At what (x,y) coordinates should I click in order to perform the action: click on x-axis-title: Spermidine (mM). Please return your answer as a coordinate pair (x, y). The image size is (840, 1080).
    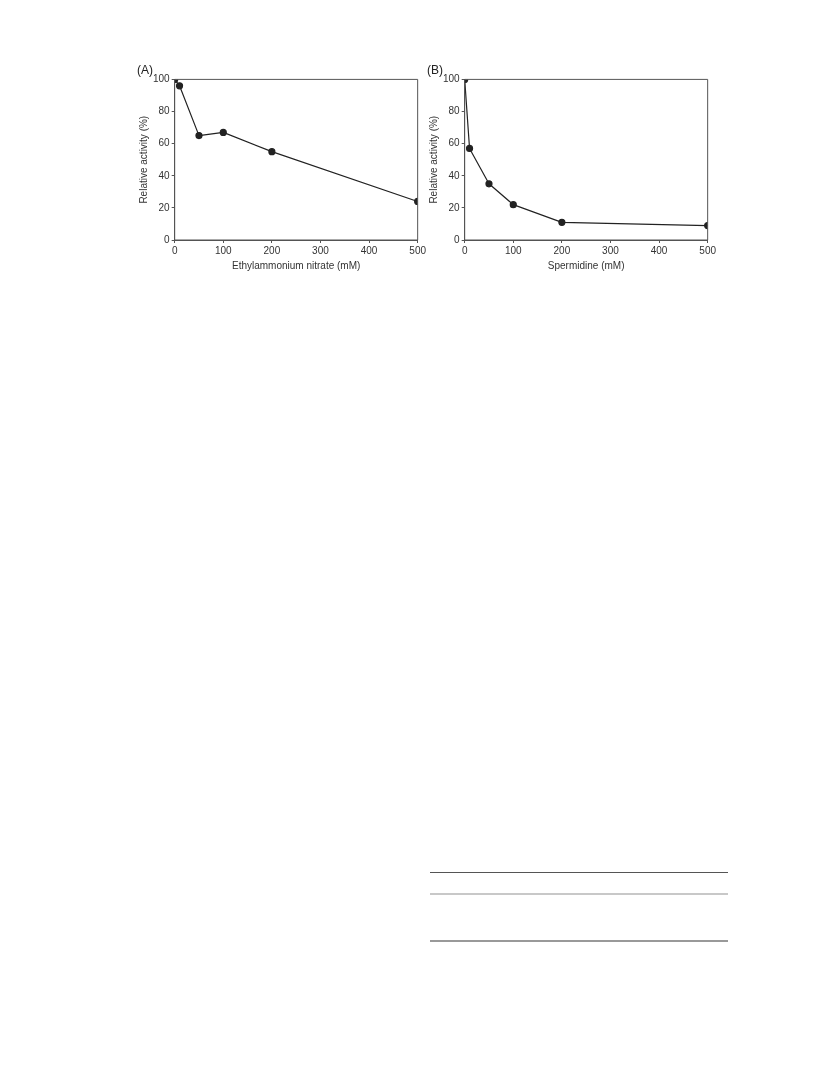
    Looking at the image, I should click on (586, 265).